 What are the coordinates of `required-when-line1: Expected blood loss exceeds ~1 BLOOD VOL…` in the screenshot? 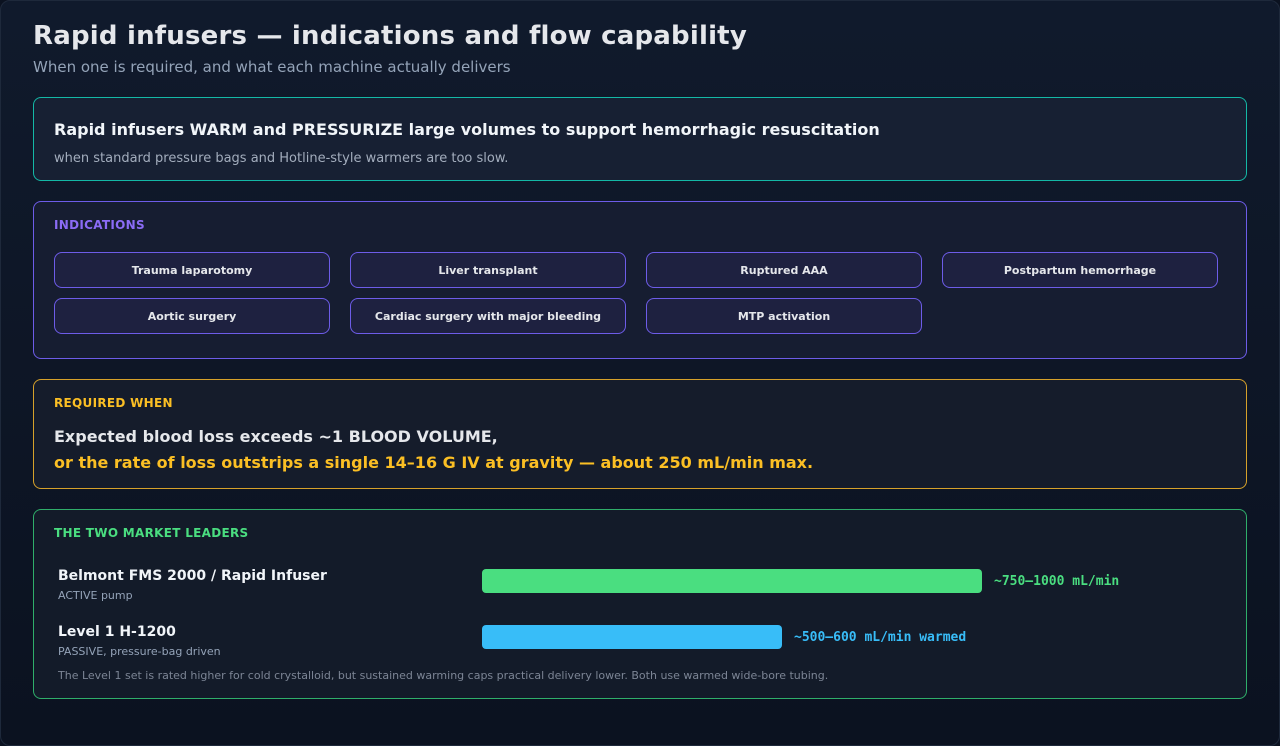 It's located at (276, 436).